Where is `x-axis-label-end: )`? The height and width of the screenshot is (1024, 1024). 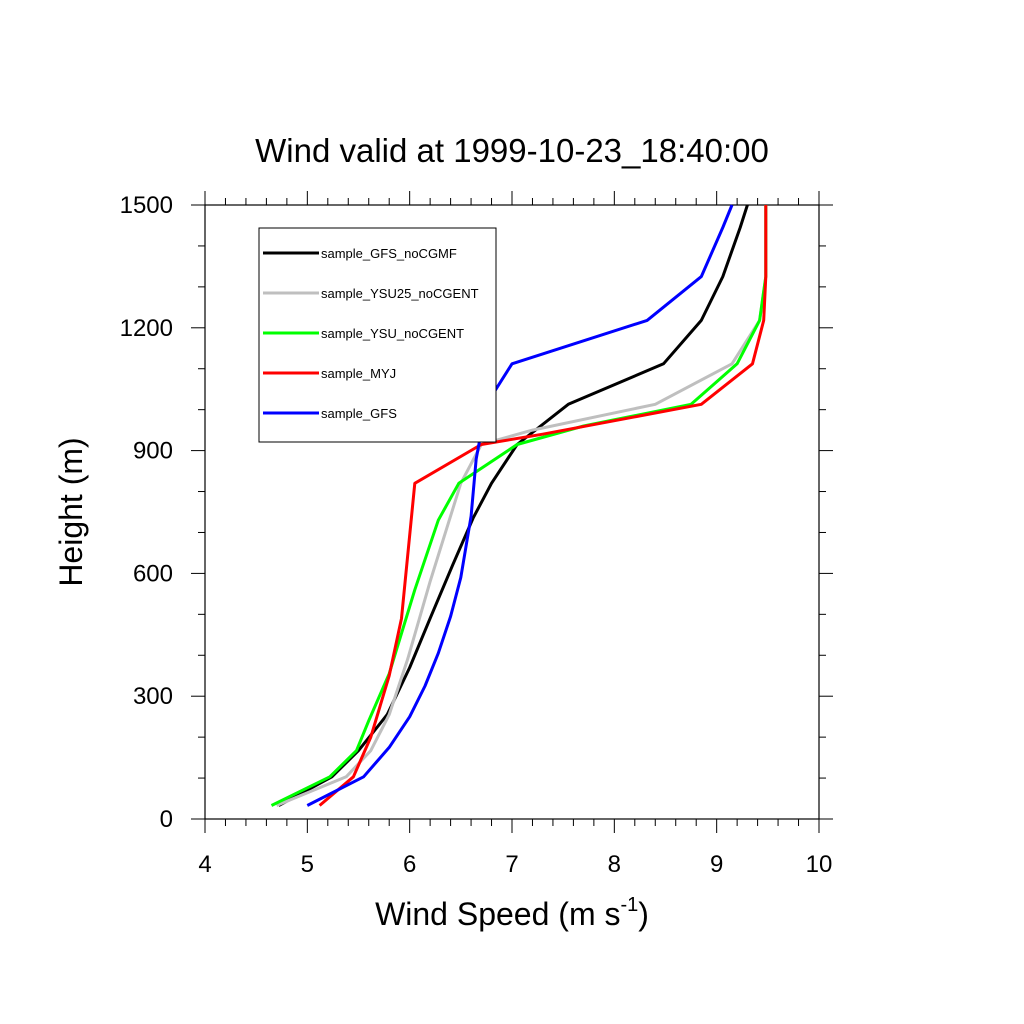
x-axis-label-end: ) is located at coordinates (643, 914).